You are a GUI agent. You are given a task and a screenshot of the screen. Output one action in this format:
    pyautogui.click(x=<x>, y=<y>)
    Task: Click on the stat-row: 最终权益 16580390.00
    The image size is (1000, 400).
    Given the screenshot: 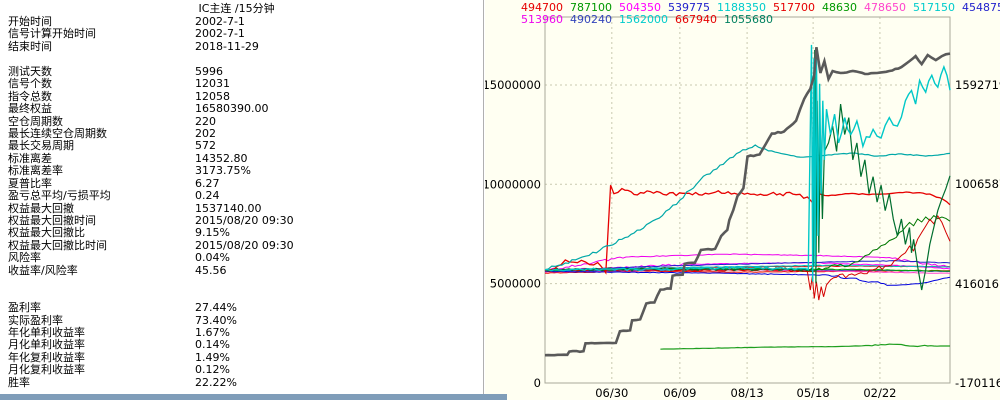 What is the action you would take?
    pyautogui.click(x=245, y=109)
    